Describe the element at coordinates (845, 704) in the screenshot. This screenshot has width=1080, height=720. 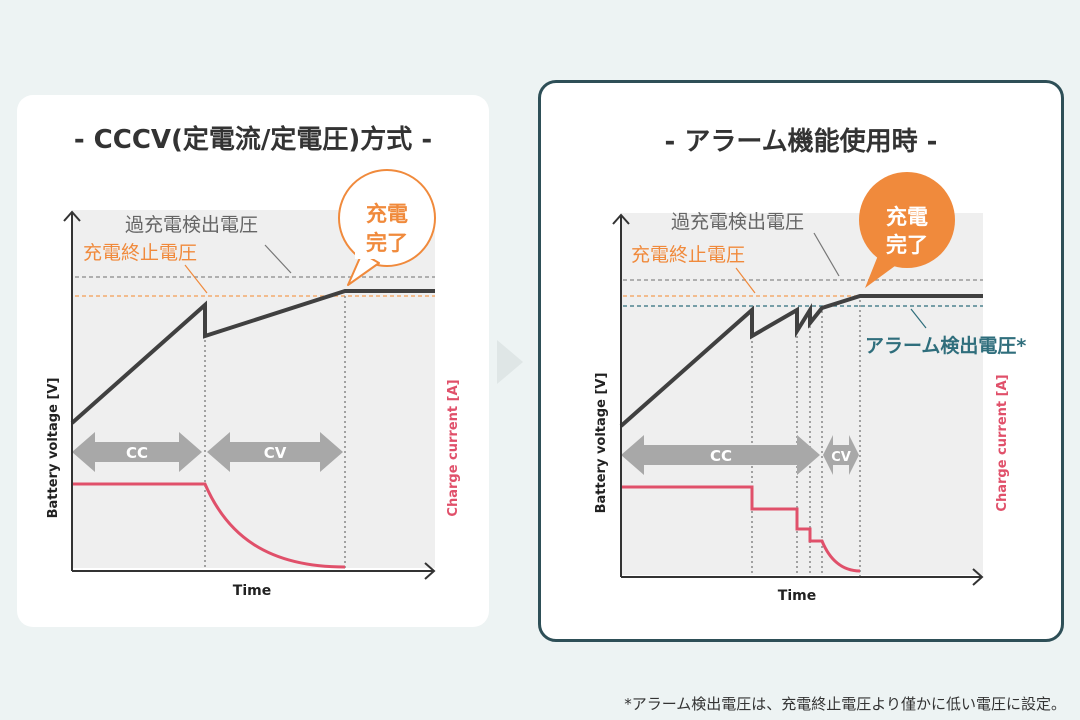
I see `footnote: *アラーム検出電圧は、充電終止電圧より僅かに低い電圧に設定。` at that location.